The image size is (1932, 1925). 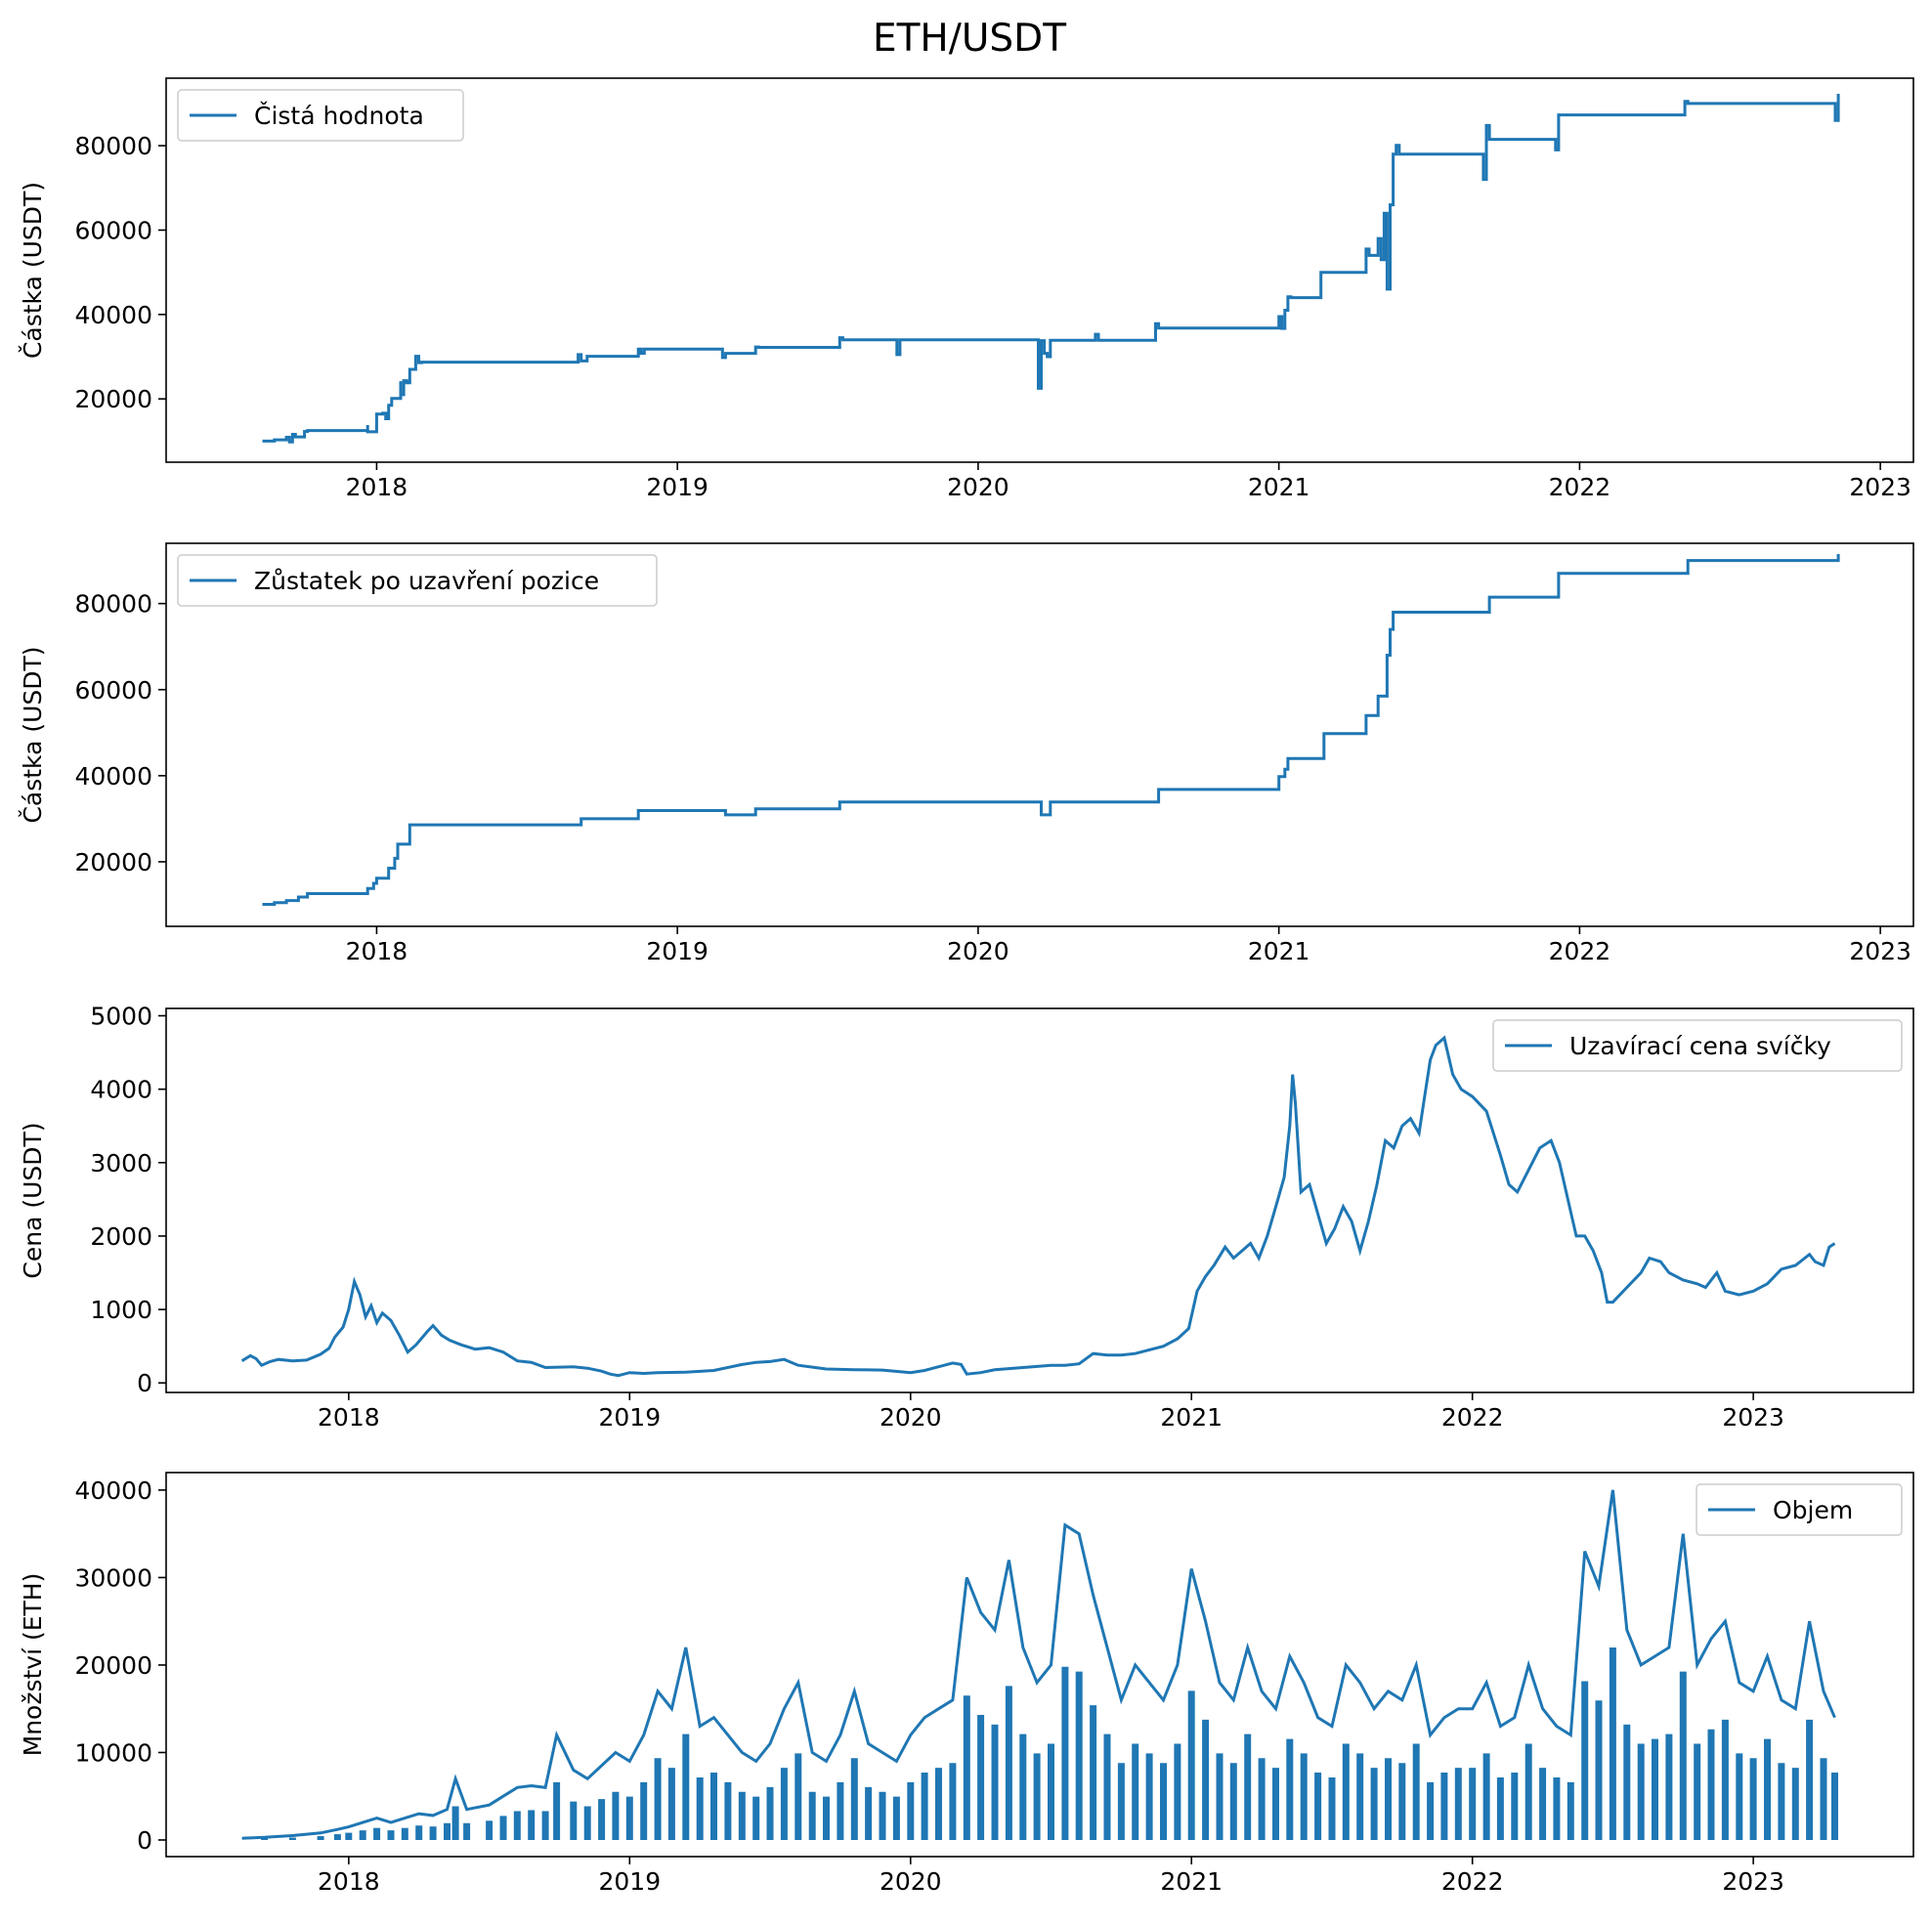 What do you see at coordinates (970, 39) in the screenshot?
I see `figure-title: ETH/USDT` at bounding box center [970, 39].